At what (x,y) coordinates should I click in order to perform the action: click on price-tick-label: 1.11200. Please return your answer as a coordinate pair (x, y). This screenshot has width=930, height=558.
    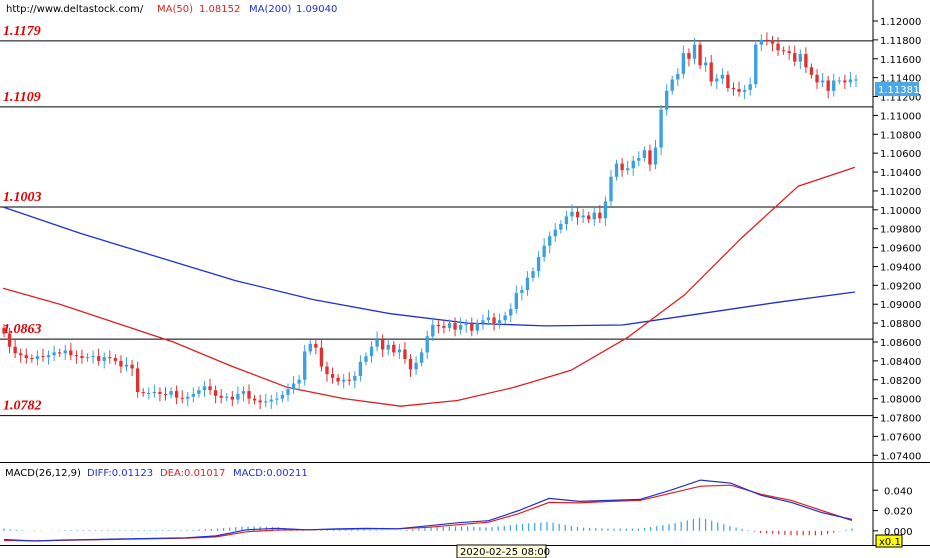
    Looking at the image, I should click on (900, 98).